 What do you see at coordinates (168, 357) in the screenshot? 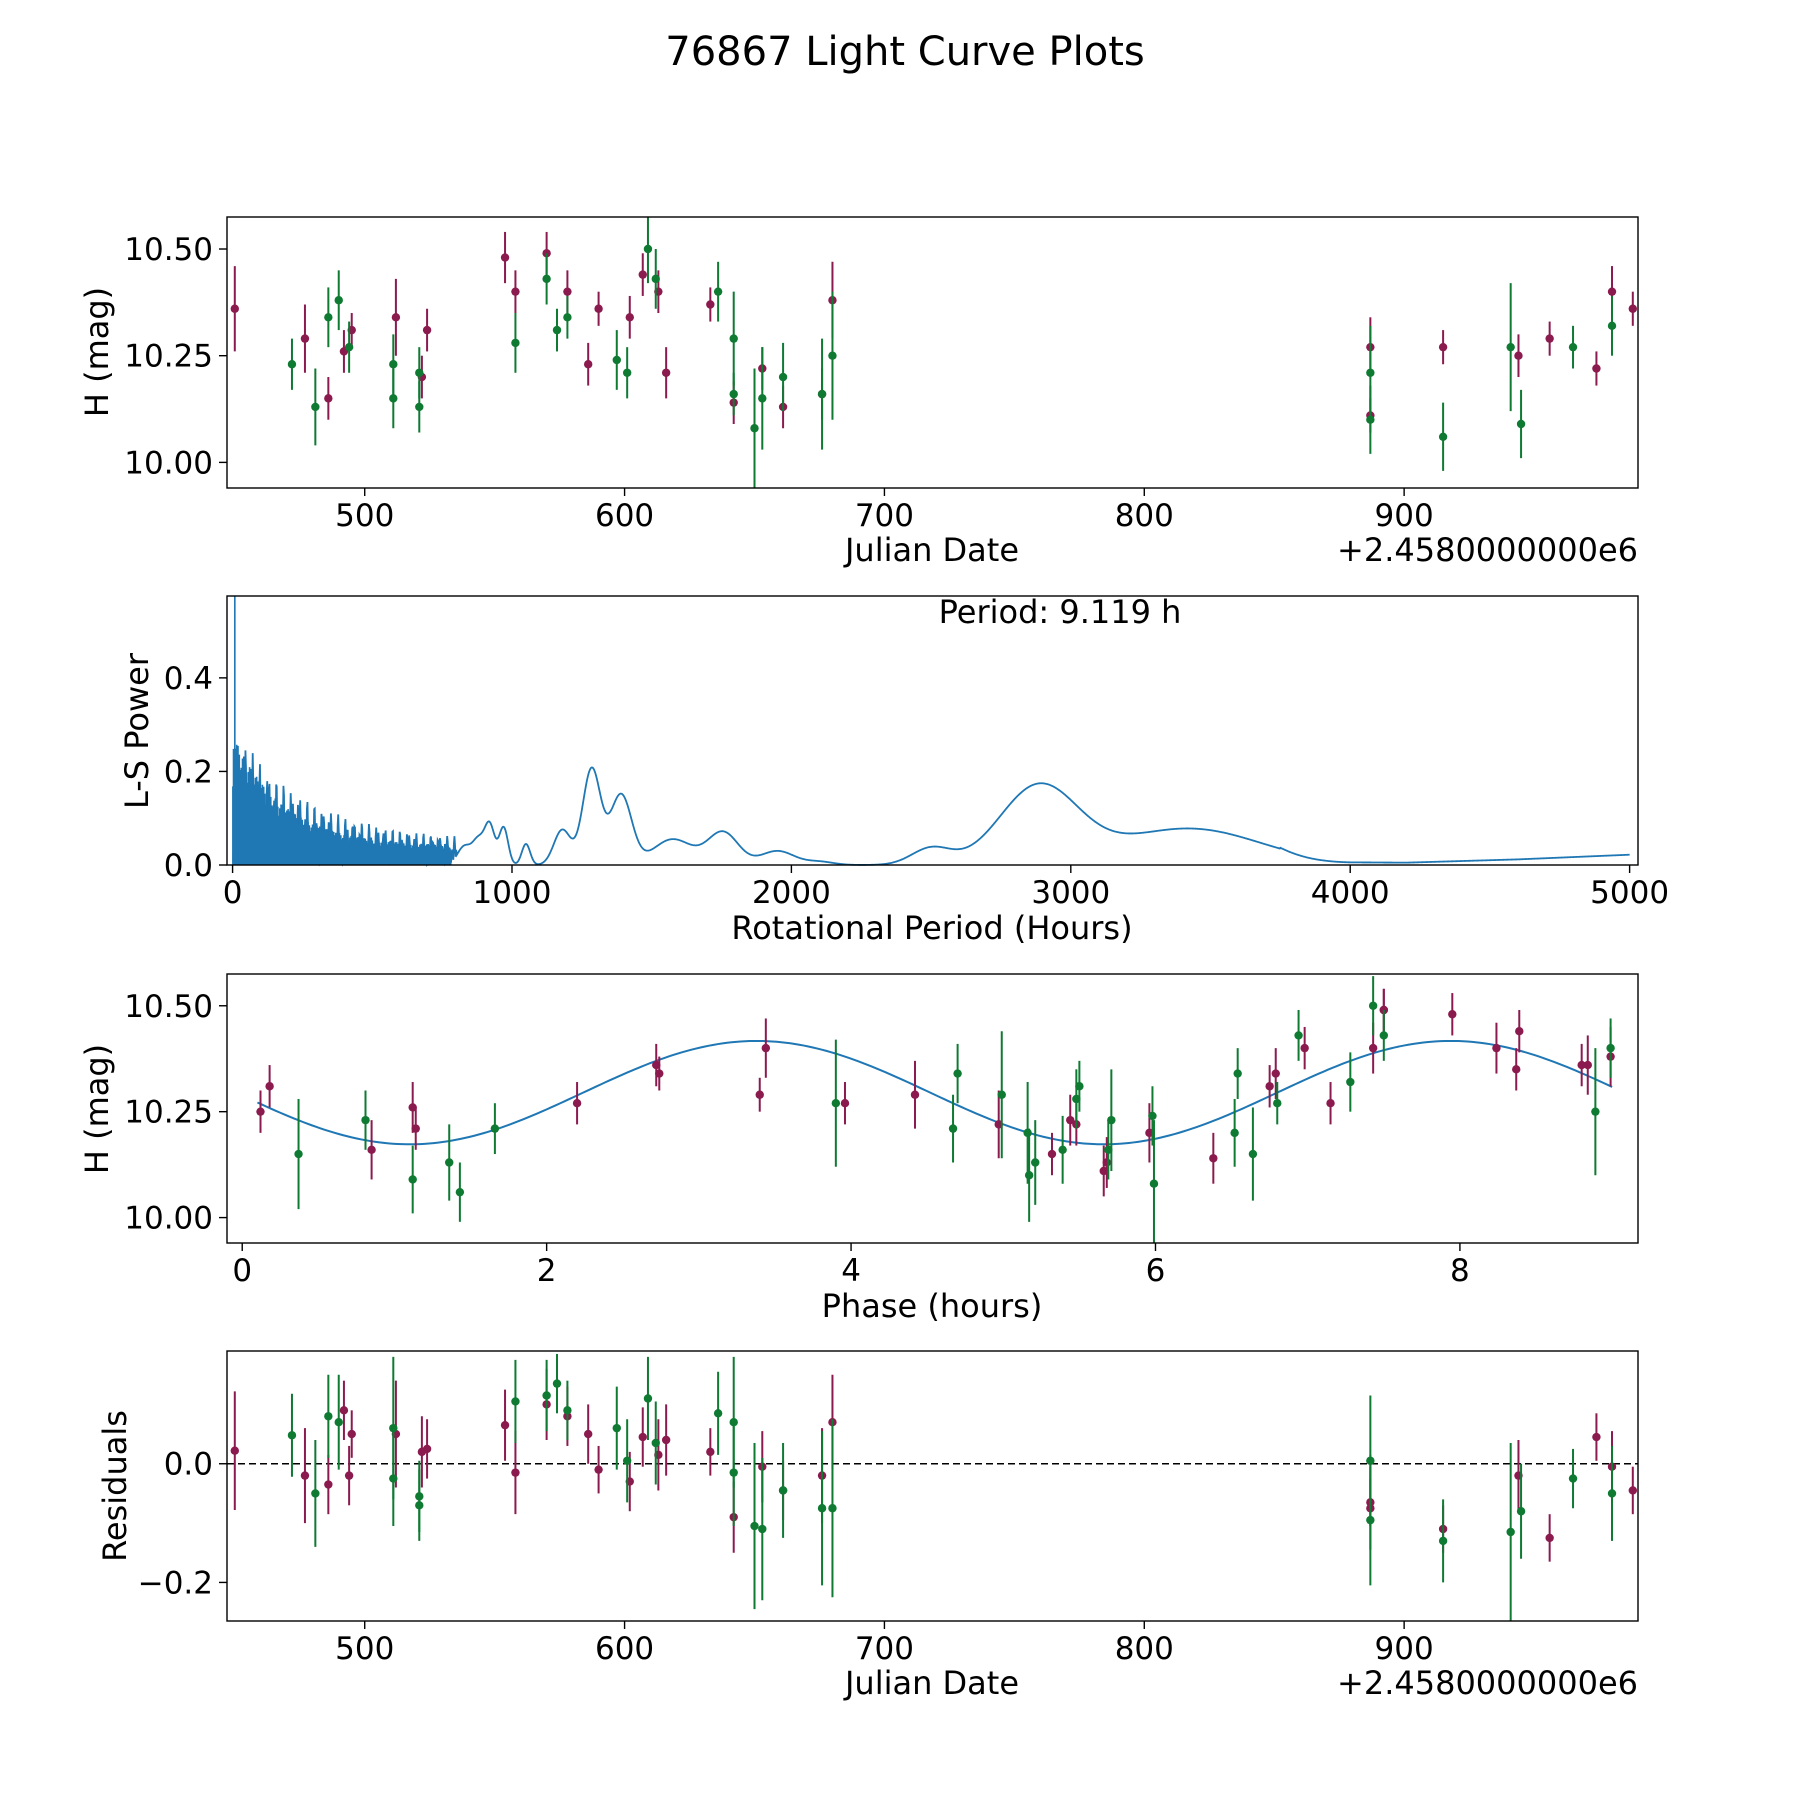
I see `y-tick-label: 10.25` at bounding box center [168, 357].